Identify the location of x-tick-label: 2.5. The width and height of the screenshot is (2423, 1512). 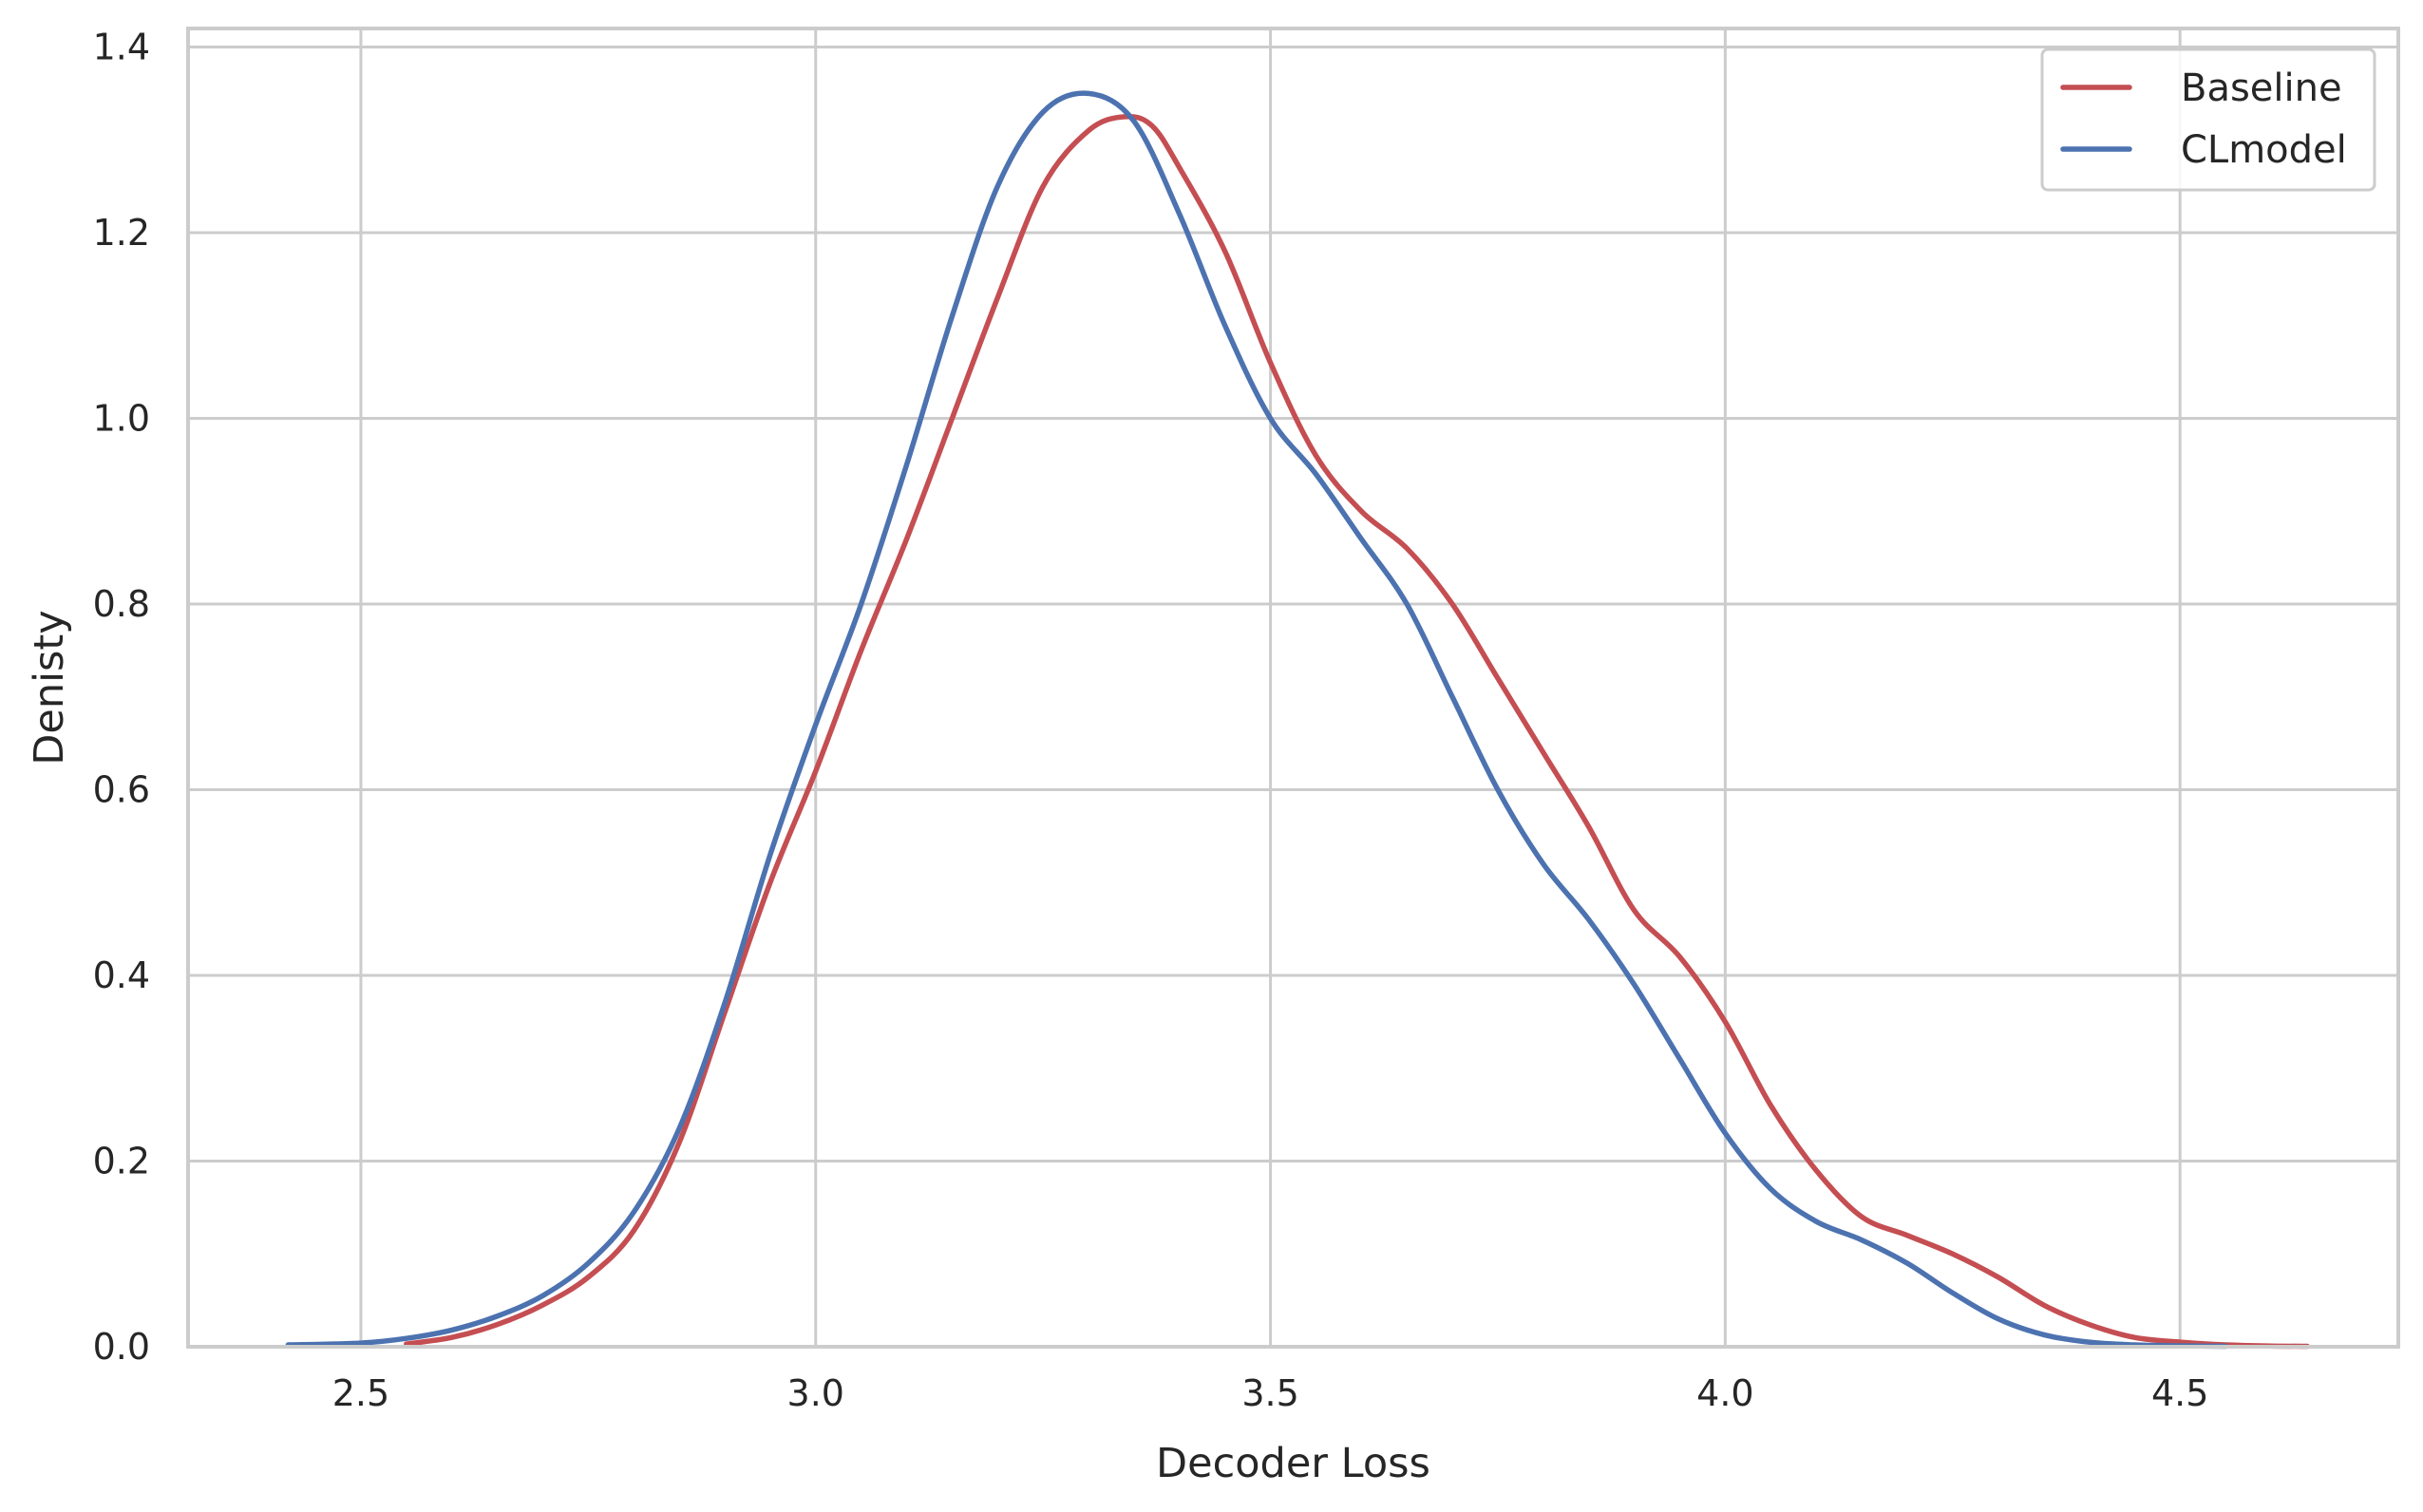
(360, 1393).